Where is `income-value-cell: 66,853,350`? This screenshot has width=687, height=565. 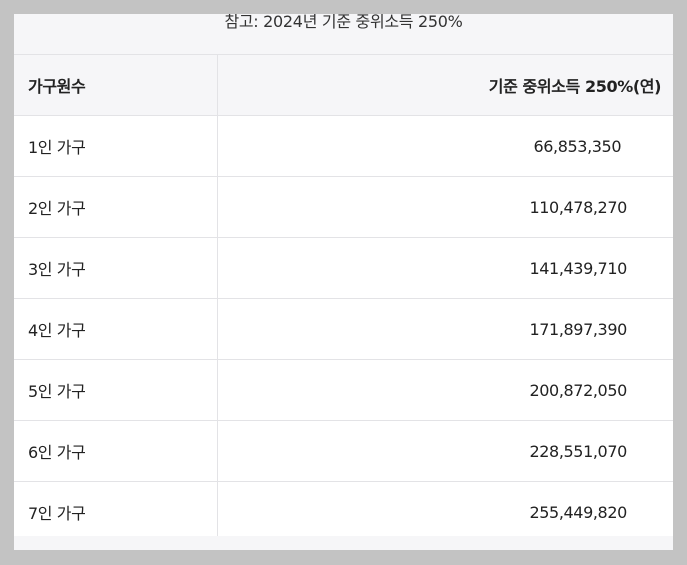 income-value-cell: 66,853,350 is located at coordinates (445, 146).